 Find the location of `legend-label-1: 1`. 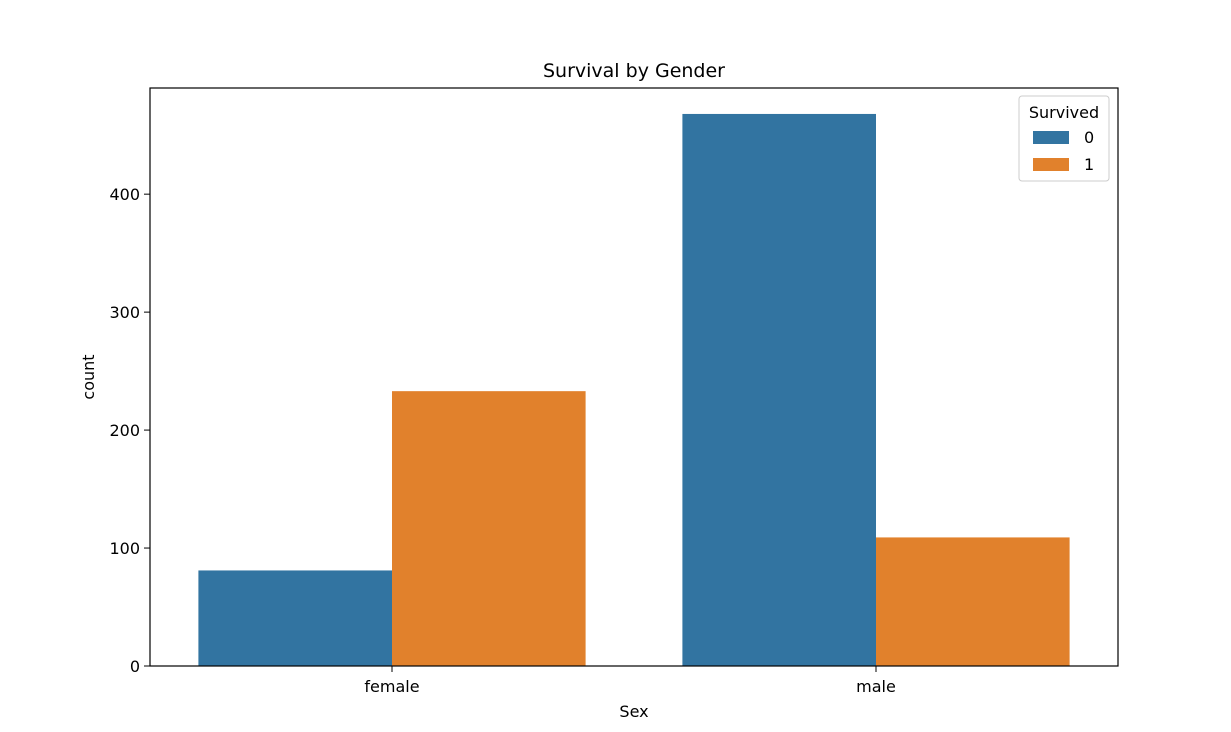

legend-label-1: 1 is located at coordinates (1089, 164).